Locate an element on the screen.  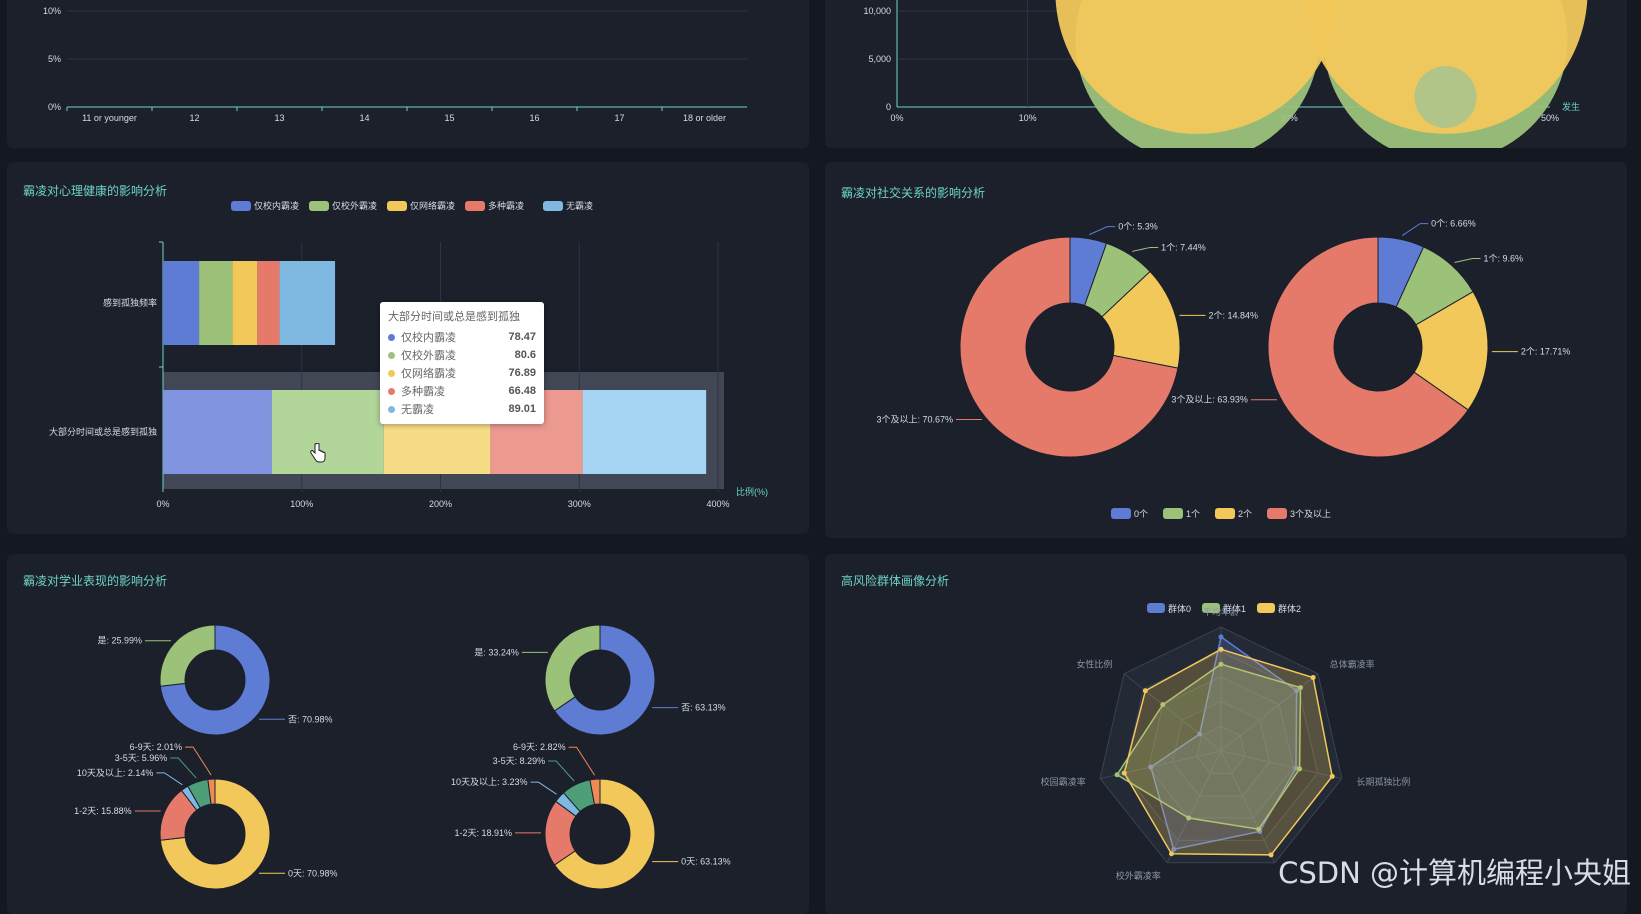
y-tick-label: 5% is located at coordinates (54, 59).